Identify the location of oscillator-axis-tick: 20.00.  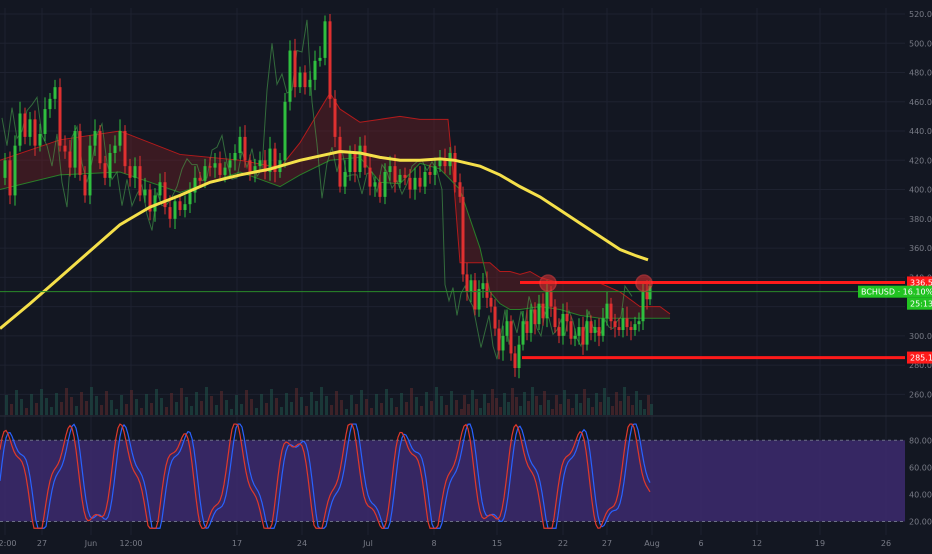
(920, 521).